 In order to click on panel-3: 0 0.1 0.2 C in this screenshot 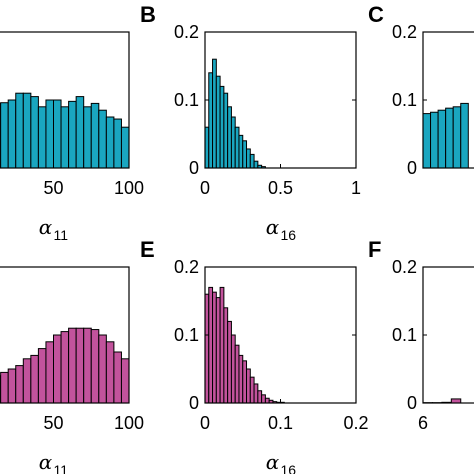, I will do `click(421, 90)`.